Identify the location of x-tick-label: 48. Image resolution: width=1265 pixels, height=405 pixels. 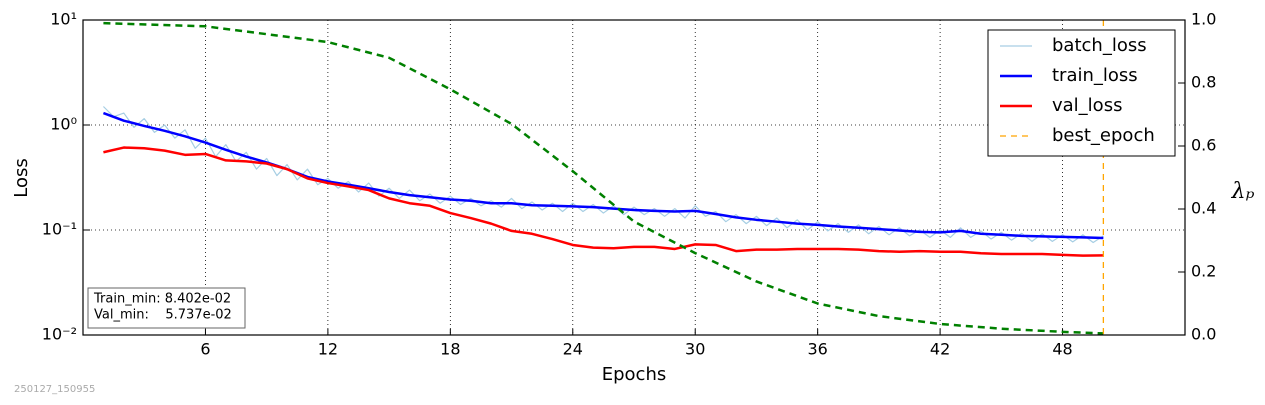
(1062, 349).